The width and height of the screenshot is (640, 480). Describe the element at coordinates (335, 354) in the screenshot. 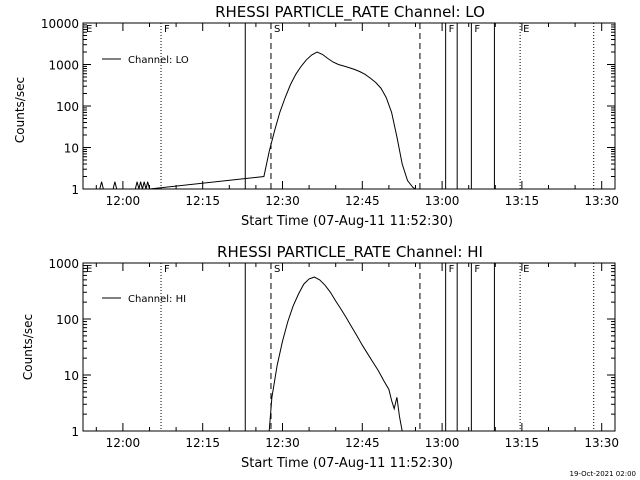

I see `series-line-hi` at that location.